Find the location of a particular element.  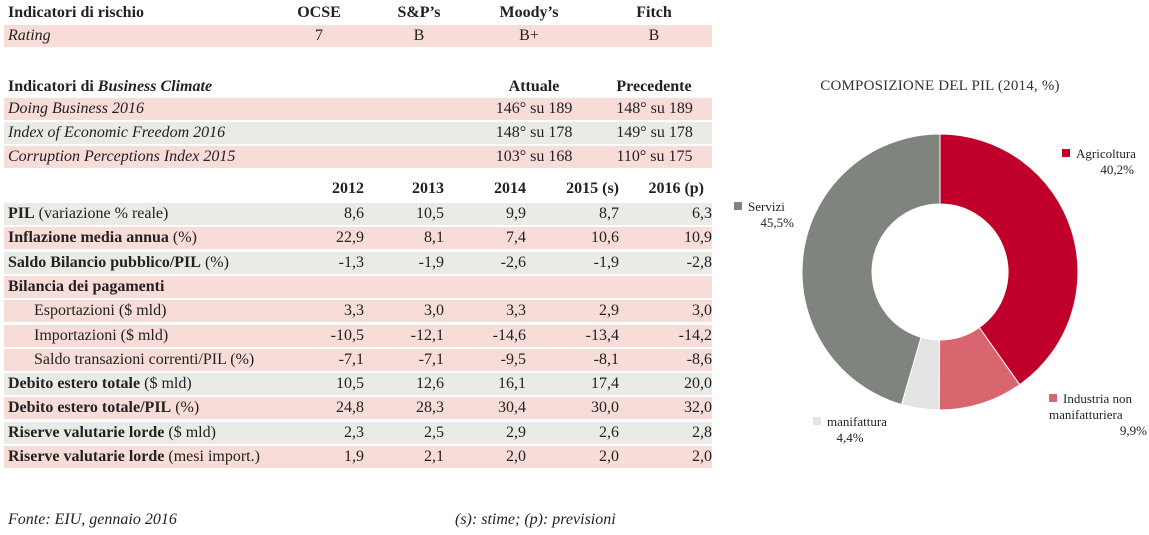

macro-cell: -2,6 is located at coordinates (513, 262).